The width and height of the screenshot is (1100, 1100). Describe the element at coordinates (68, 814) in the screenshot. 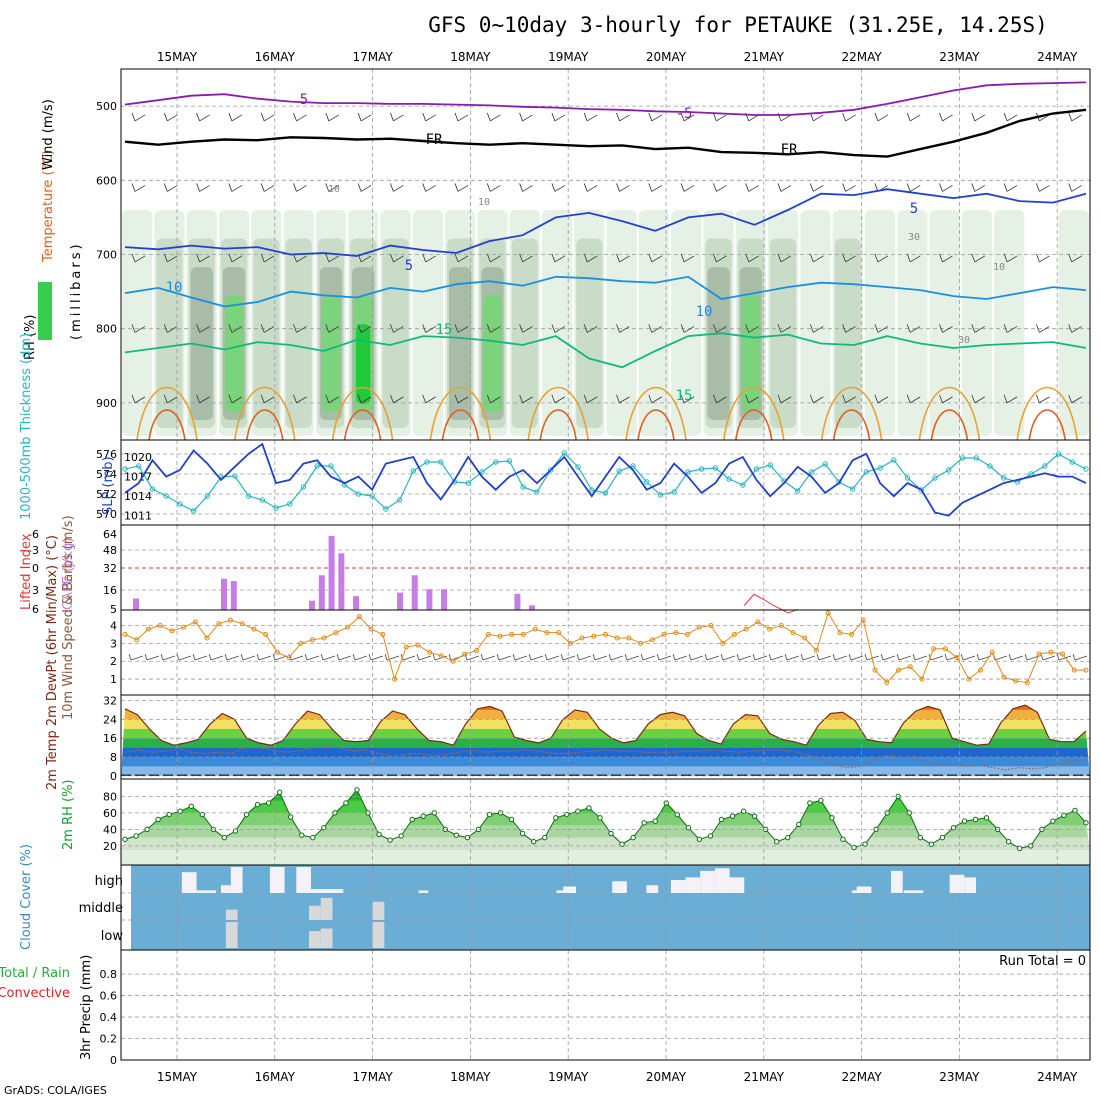

I see `rh2m-axis-label: 2m RH (%)` at that location.